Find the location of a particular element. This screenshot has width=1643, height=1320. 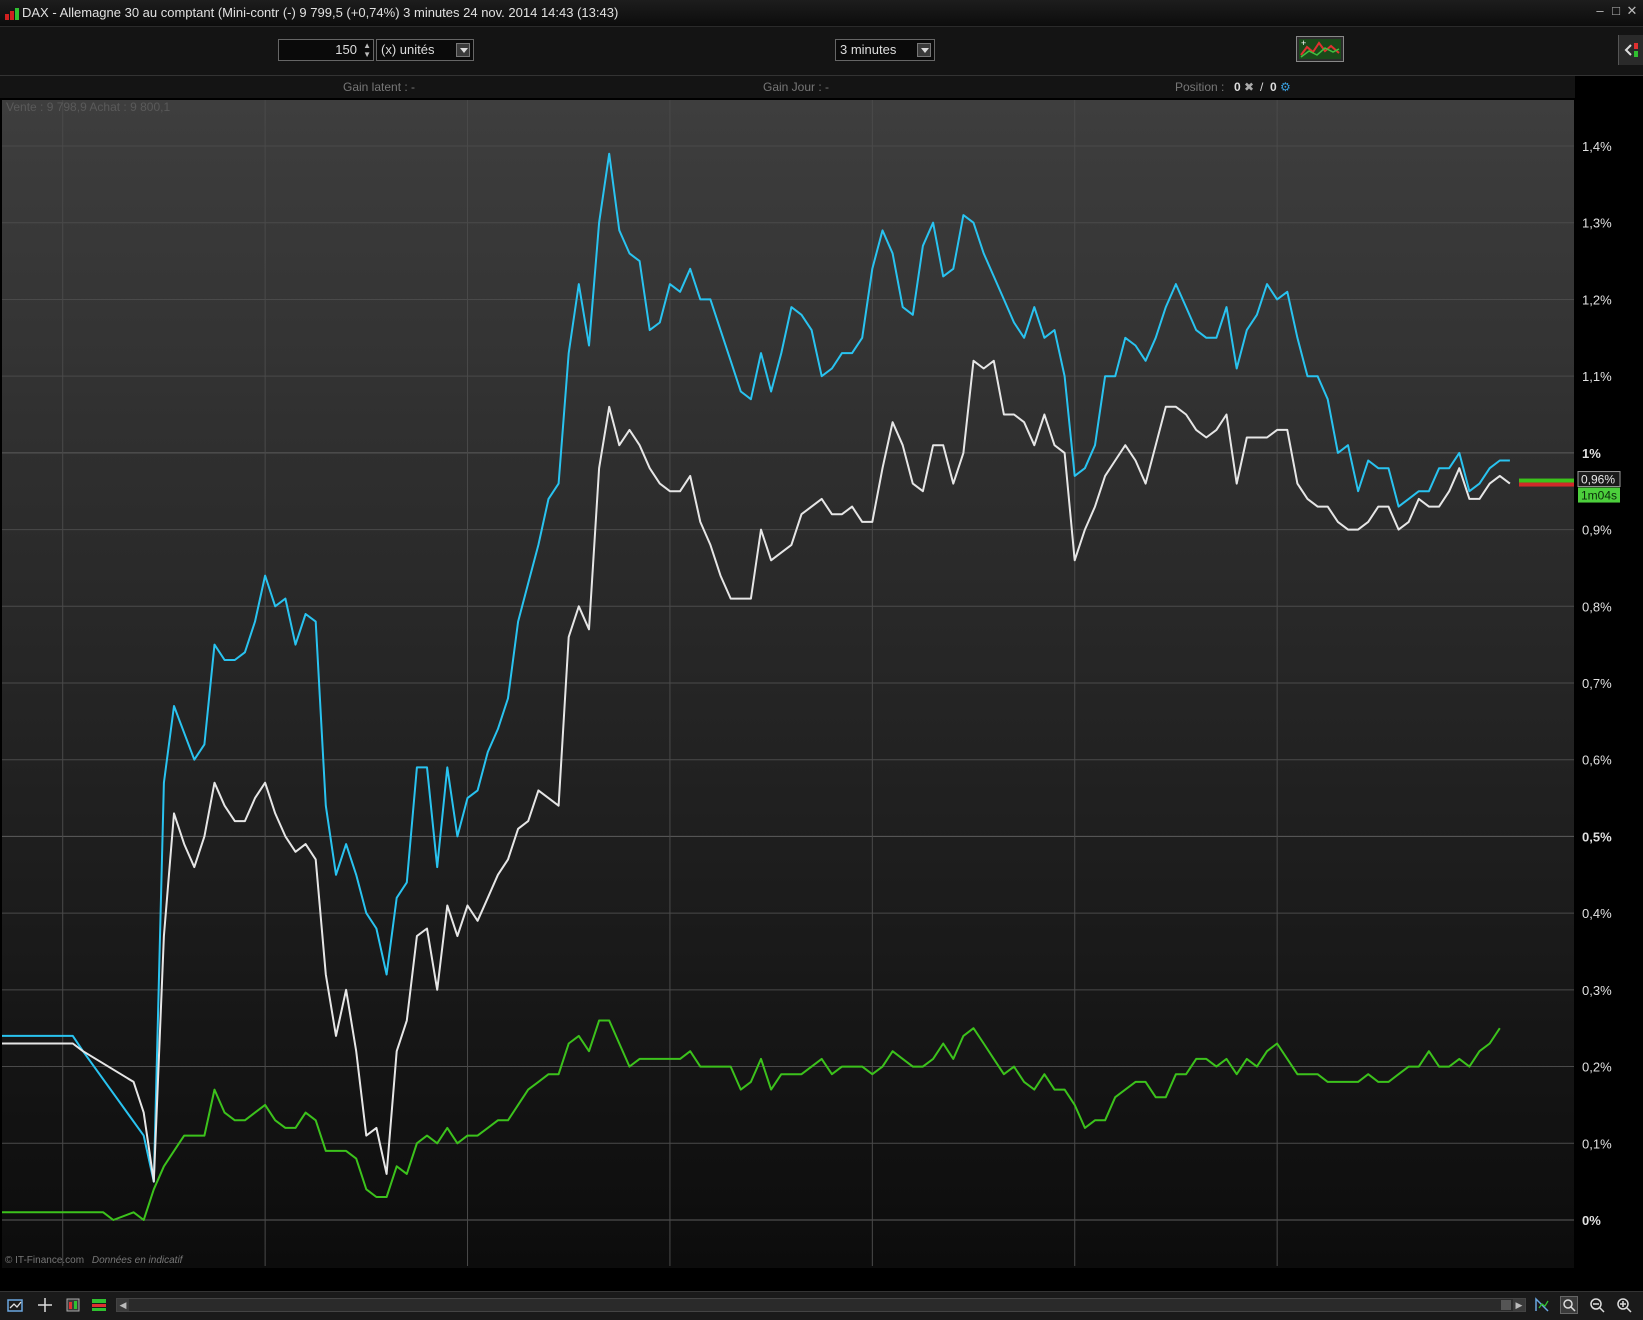

y-tick-label: 0,2% is located at coordinates (1597, 1067).